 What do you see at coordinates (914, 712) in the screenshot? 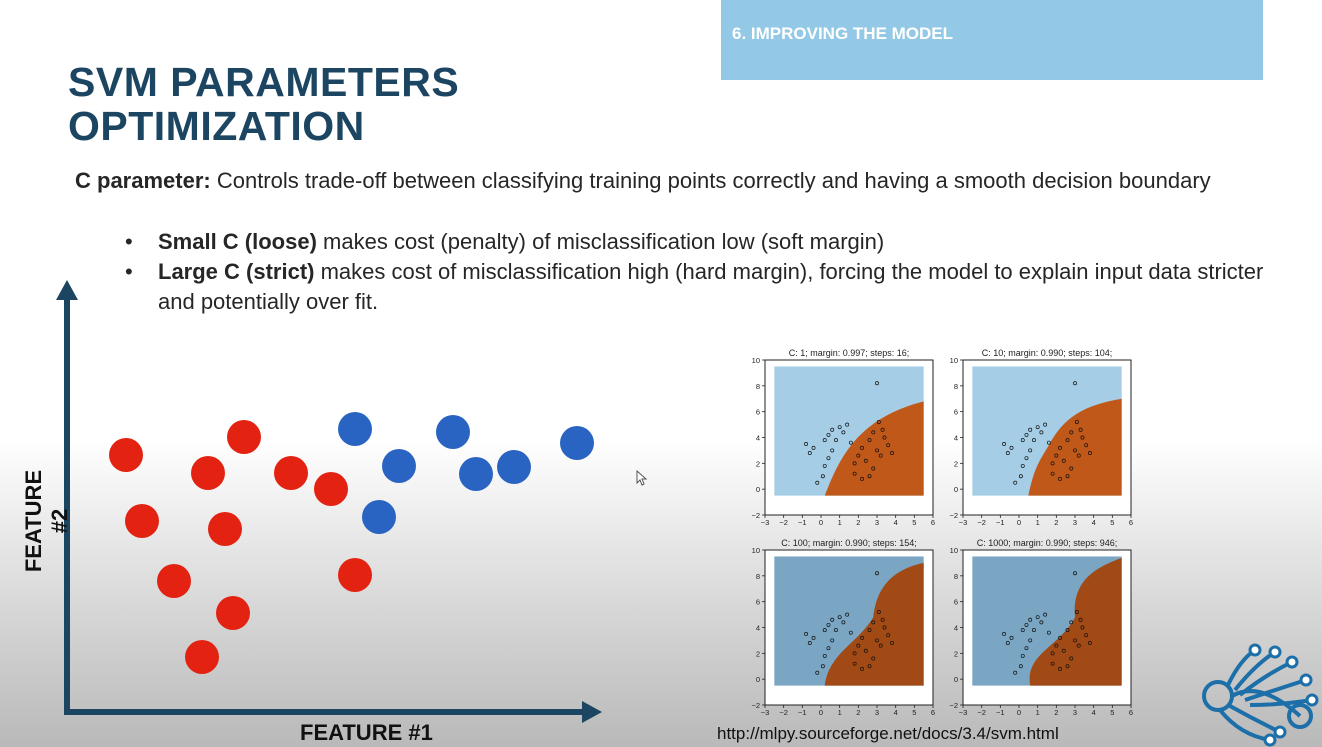
I see `x-tick-label: 5` at bounding box center [914, 712].